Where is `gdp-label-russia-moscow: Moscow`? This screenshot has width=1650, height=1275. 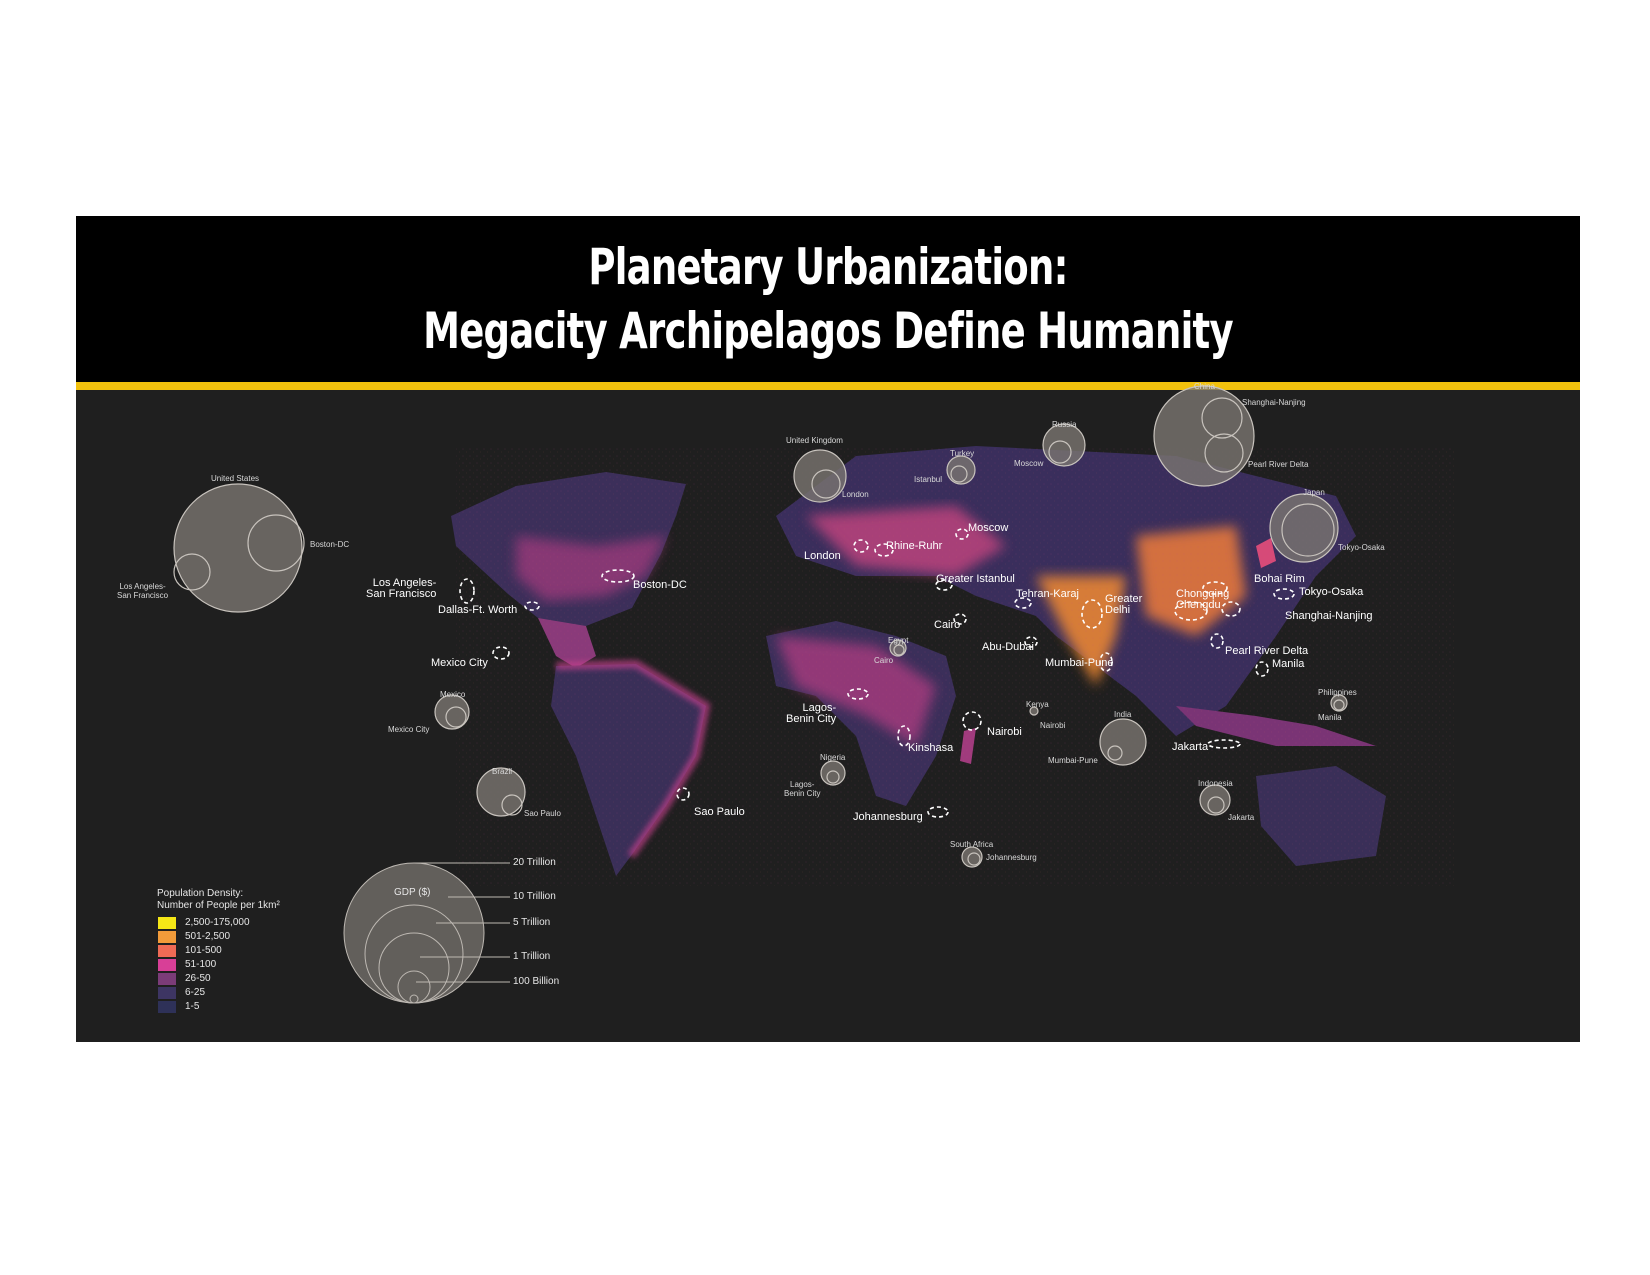
gdp-label-russia-moscow: Moscow is located at coordinates (1029, 463).